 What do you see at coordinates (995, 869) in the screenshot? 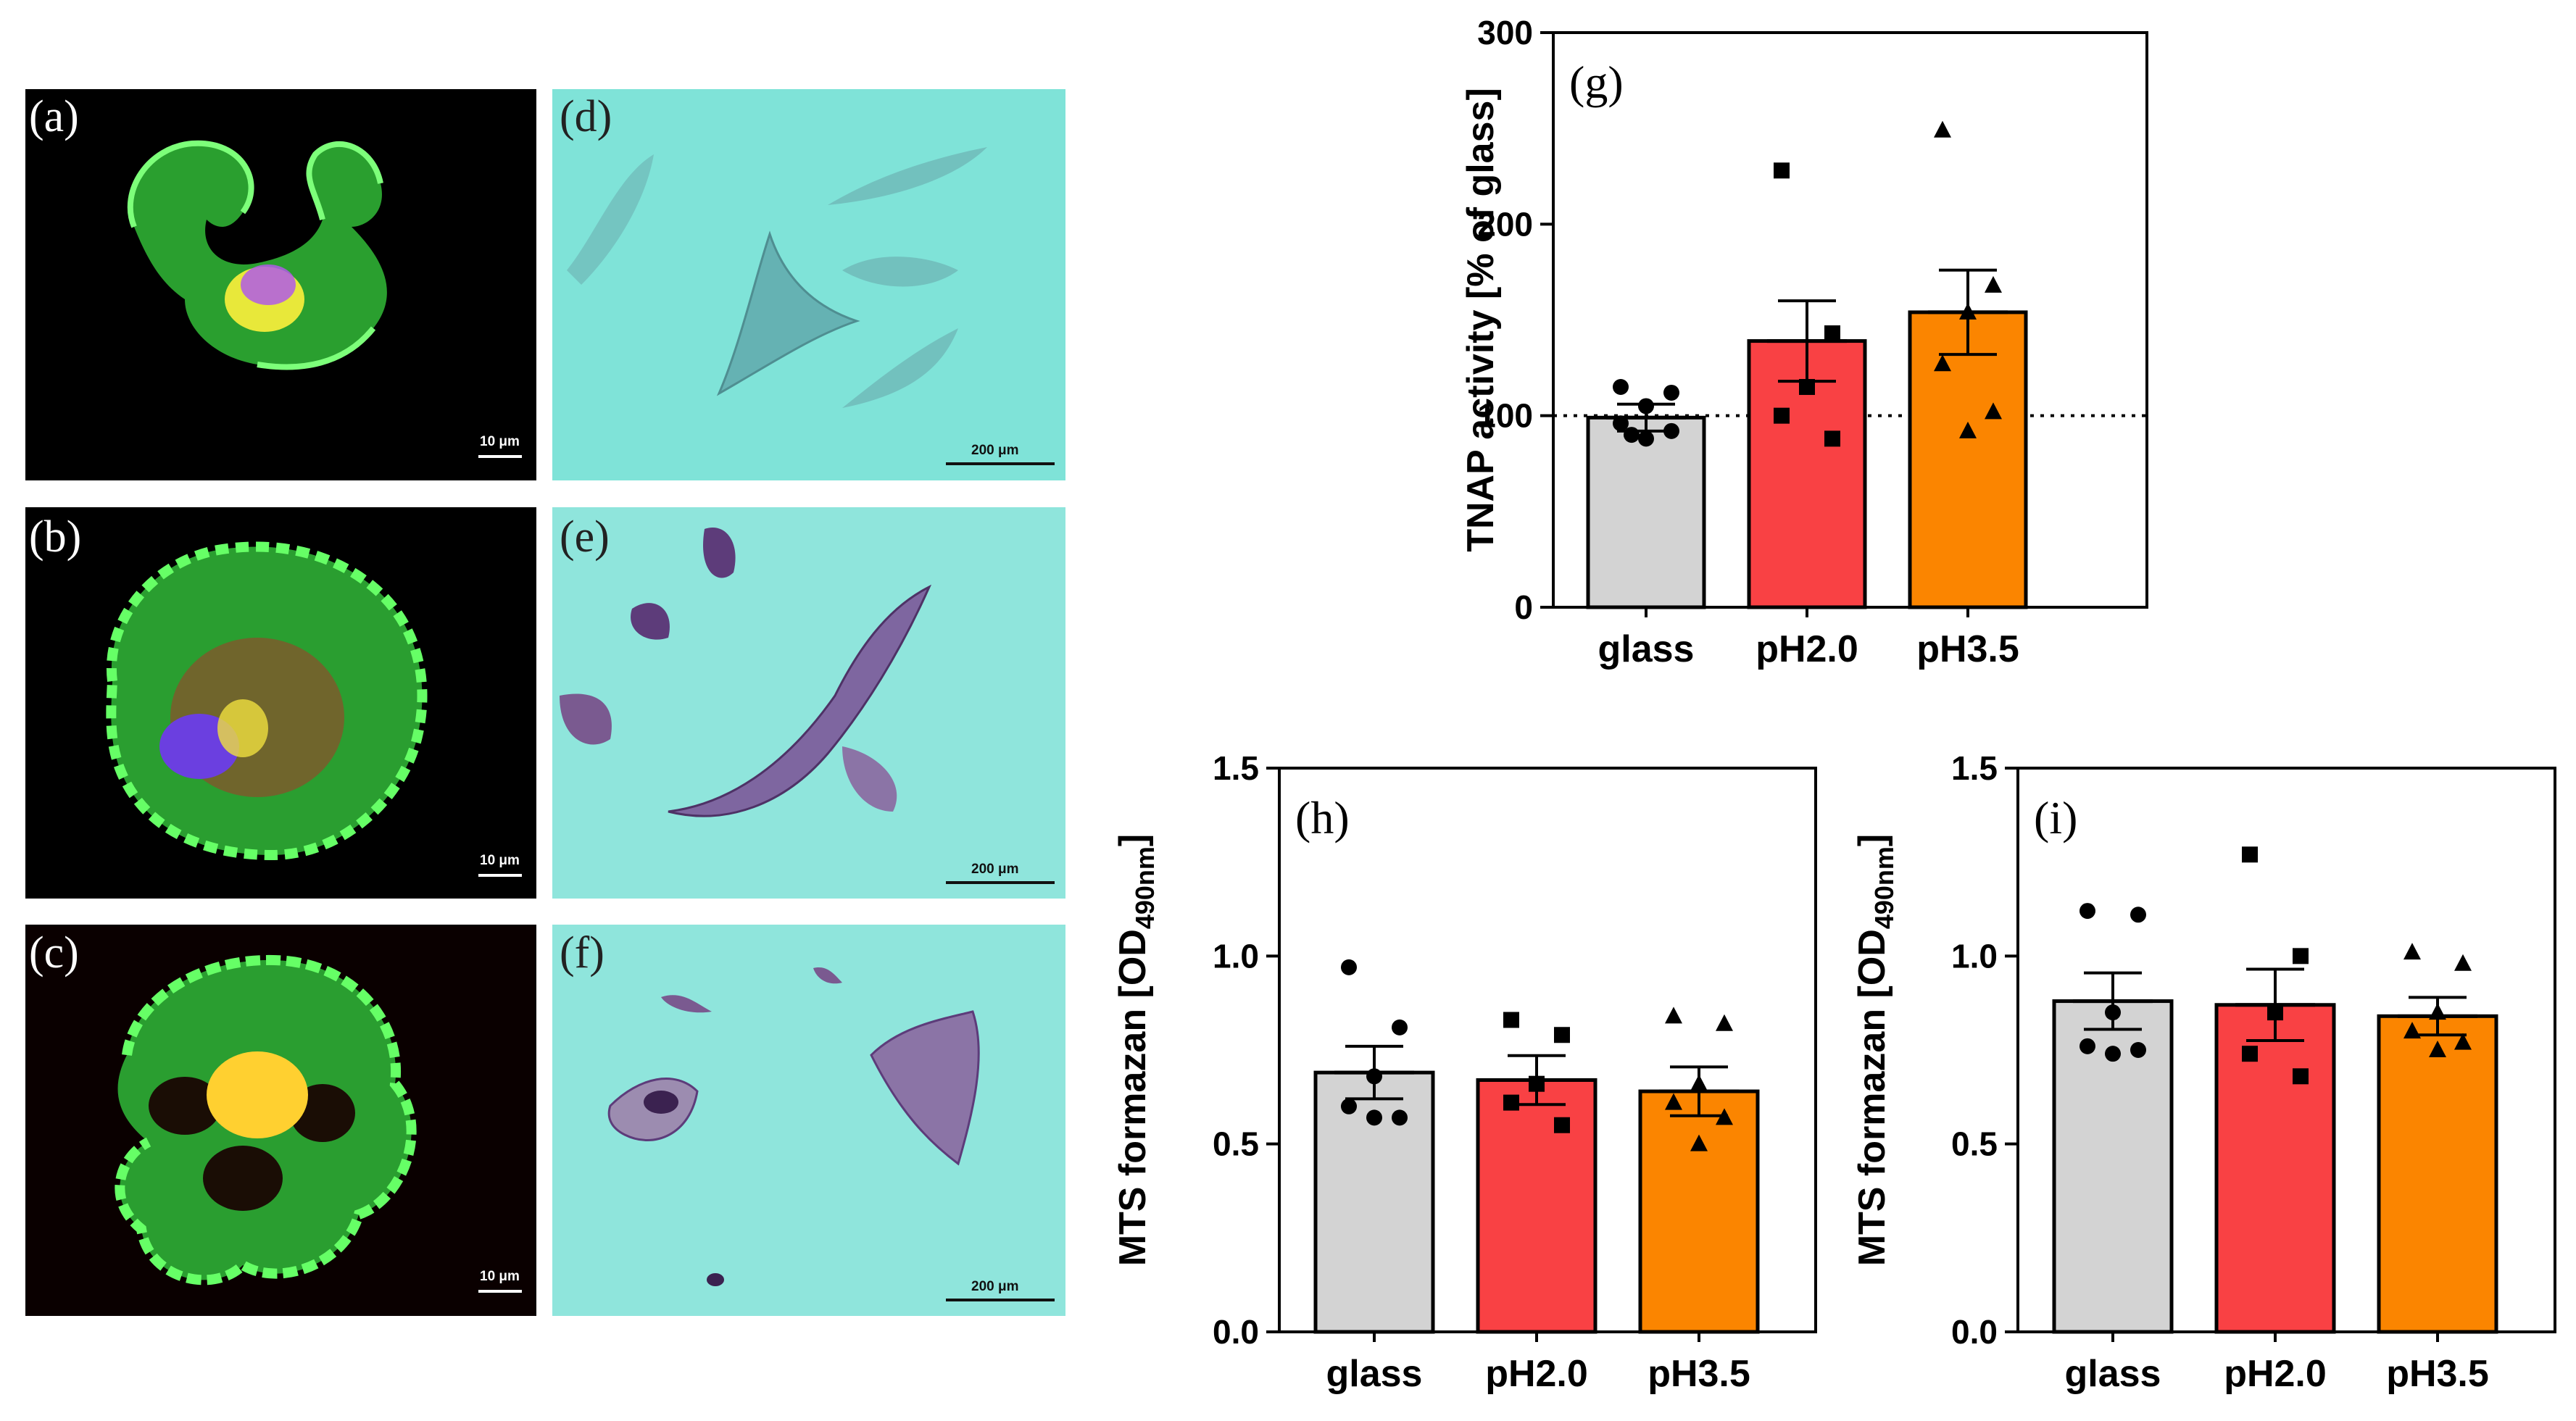
I see `scale-text-e: 200 μm` at bounding box center [995, 869].